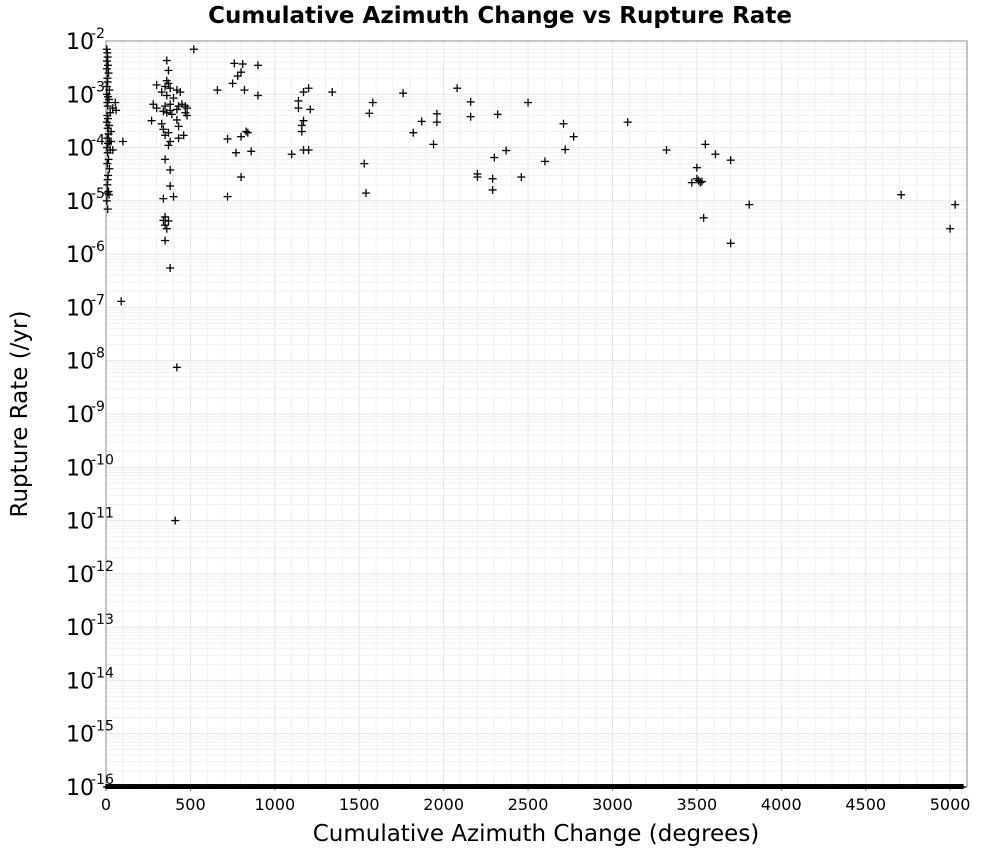 The height and width of the screenshot is (850, 1000). What do you see at coordinates (359, 804) in the screenshot?
I see `x-tick-label: 1500` at bounding box center [359, 804].